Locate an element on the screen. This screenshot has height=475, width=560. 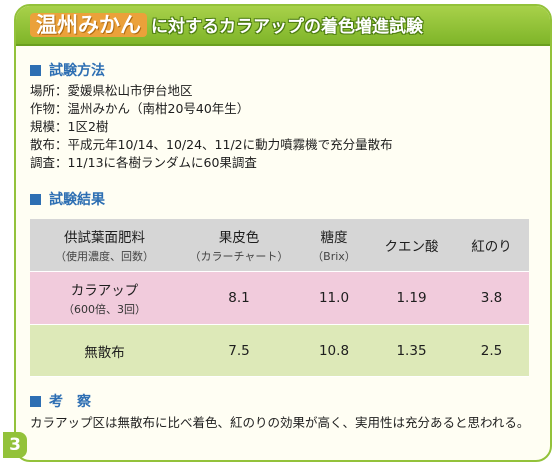
value-cell: 2.5 is located at coordinates (491, 350).